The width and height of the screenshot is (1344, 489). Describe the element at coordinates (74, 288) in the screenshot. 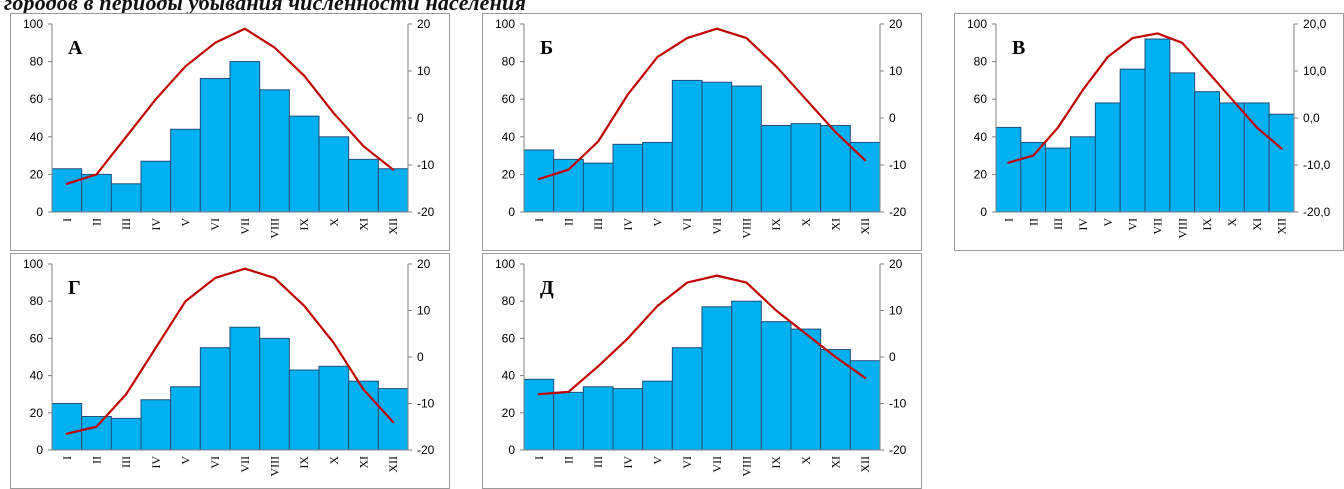

I see `panel-letter: Г` at that location.